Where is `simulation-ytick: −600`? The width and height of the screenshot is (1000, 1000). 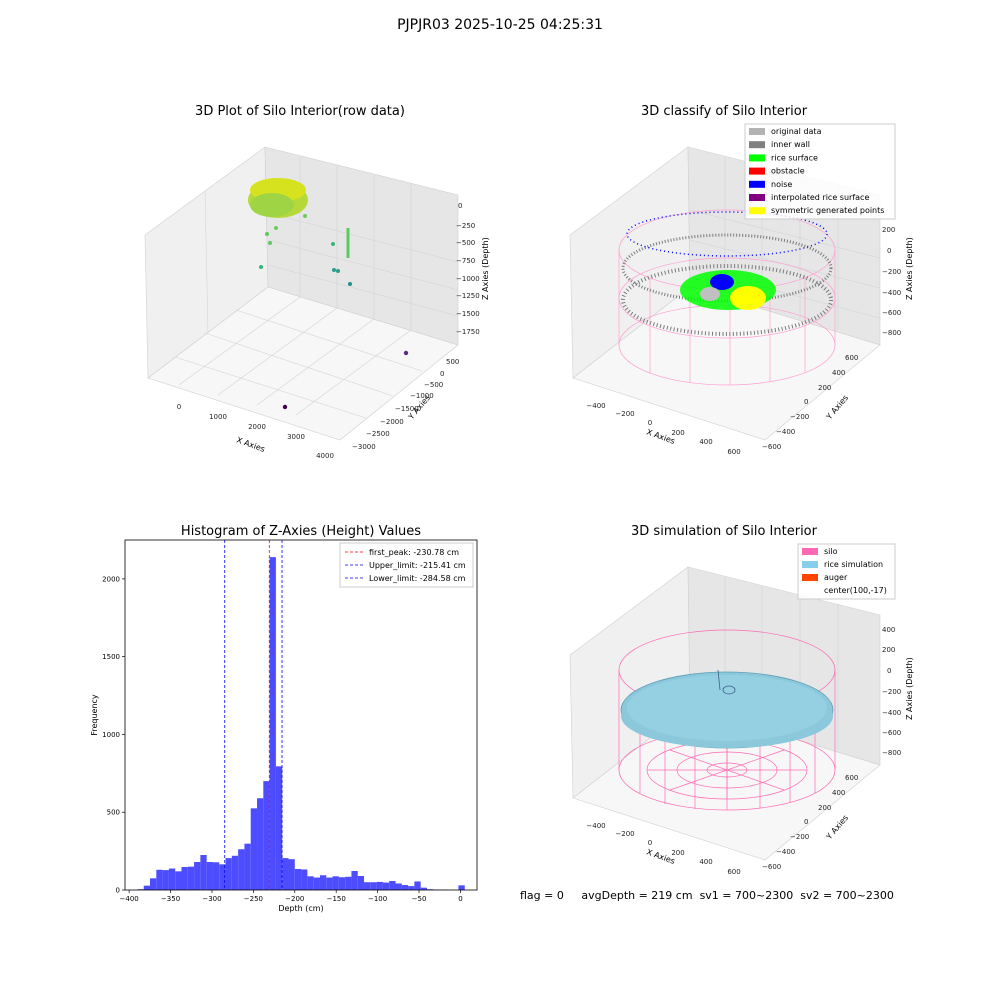
simulation-ytick: −600 is located at coordinates (771, 867).